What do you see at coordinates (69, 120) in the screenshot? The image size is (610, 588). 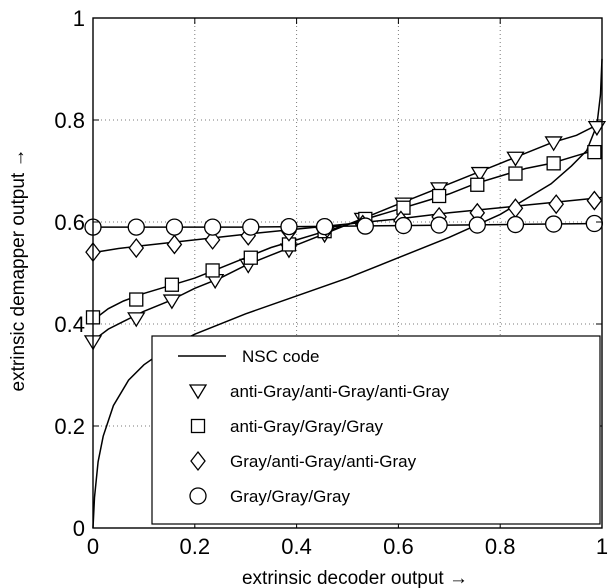 I see `y-tick-label: 0.8` at bounding box center [69, 120].